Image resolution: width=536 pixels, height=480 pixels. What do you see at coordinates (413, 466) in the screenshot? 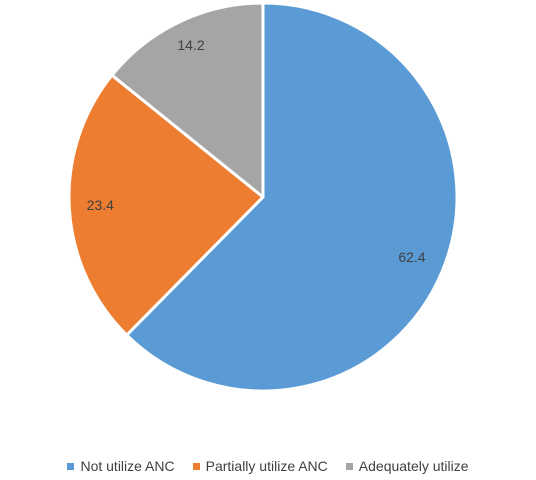
I see `legend-label-adequately-utilize: Adequately utilize` at bounding box center [413, 466].